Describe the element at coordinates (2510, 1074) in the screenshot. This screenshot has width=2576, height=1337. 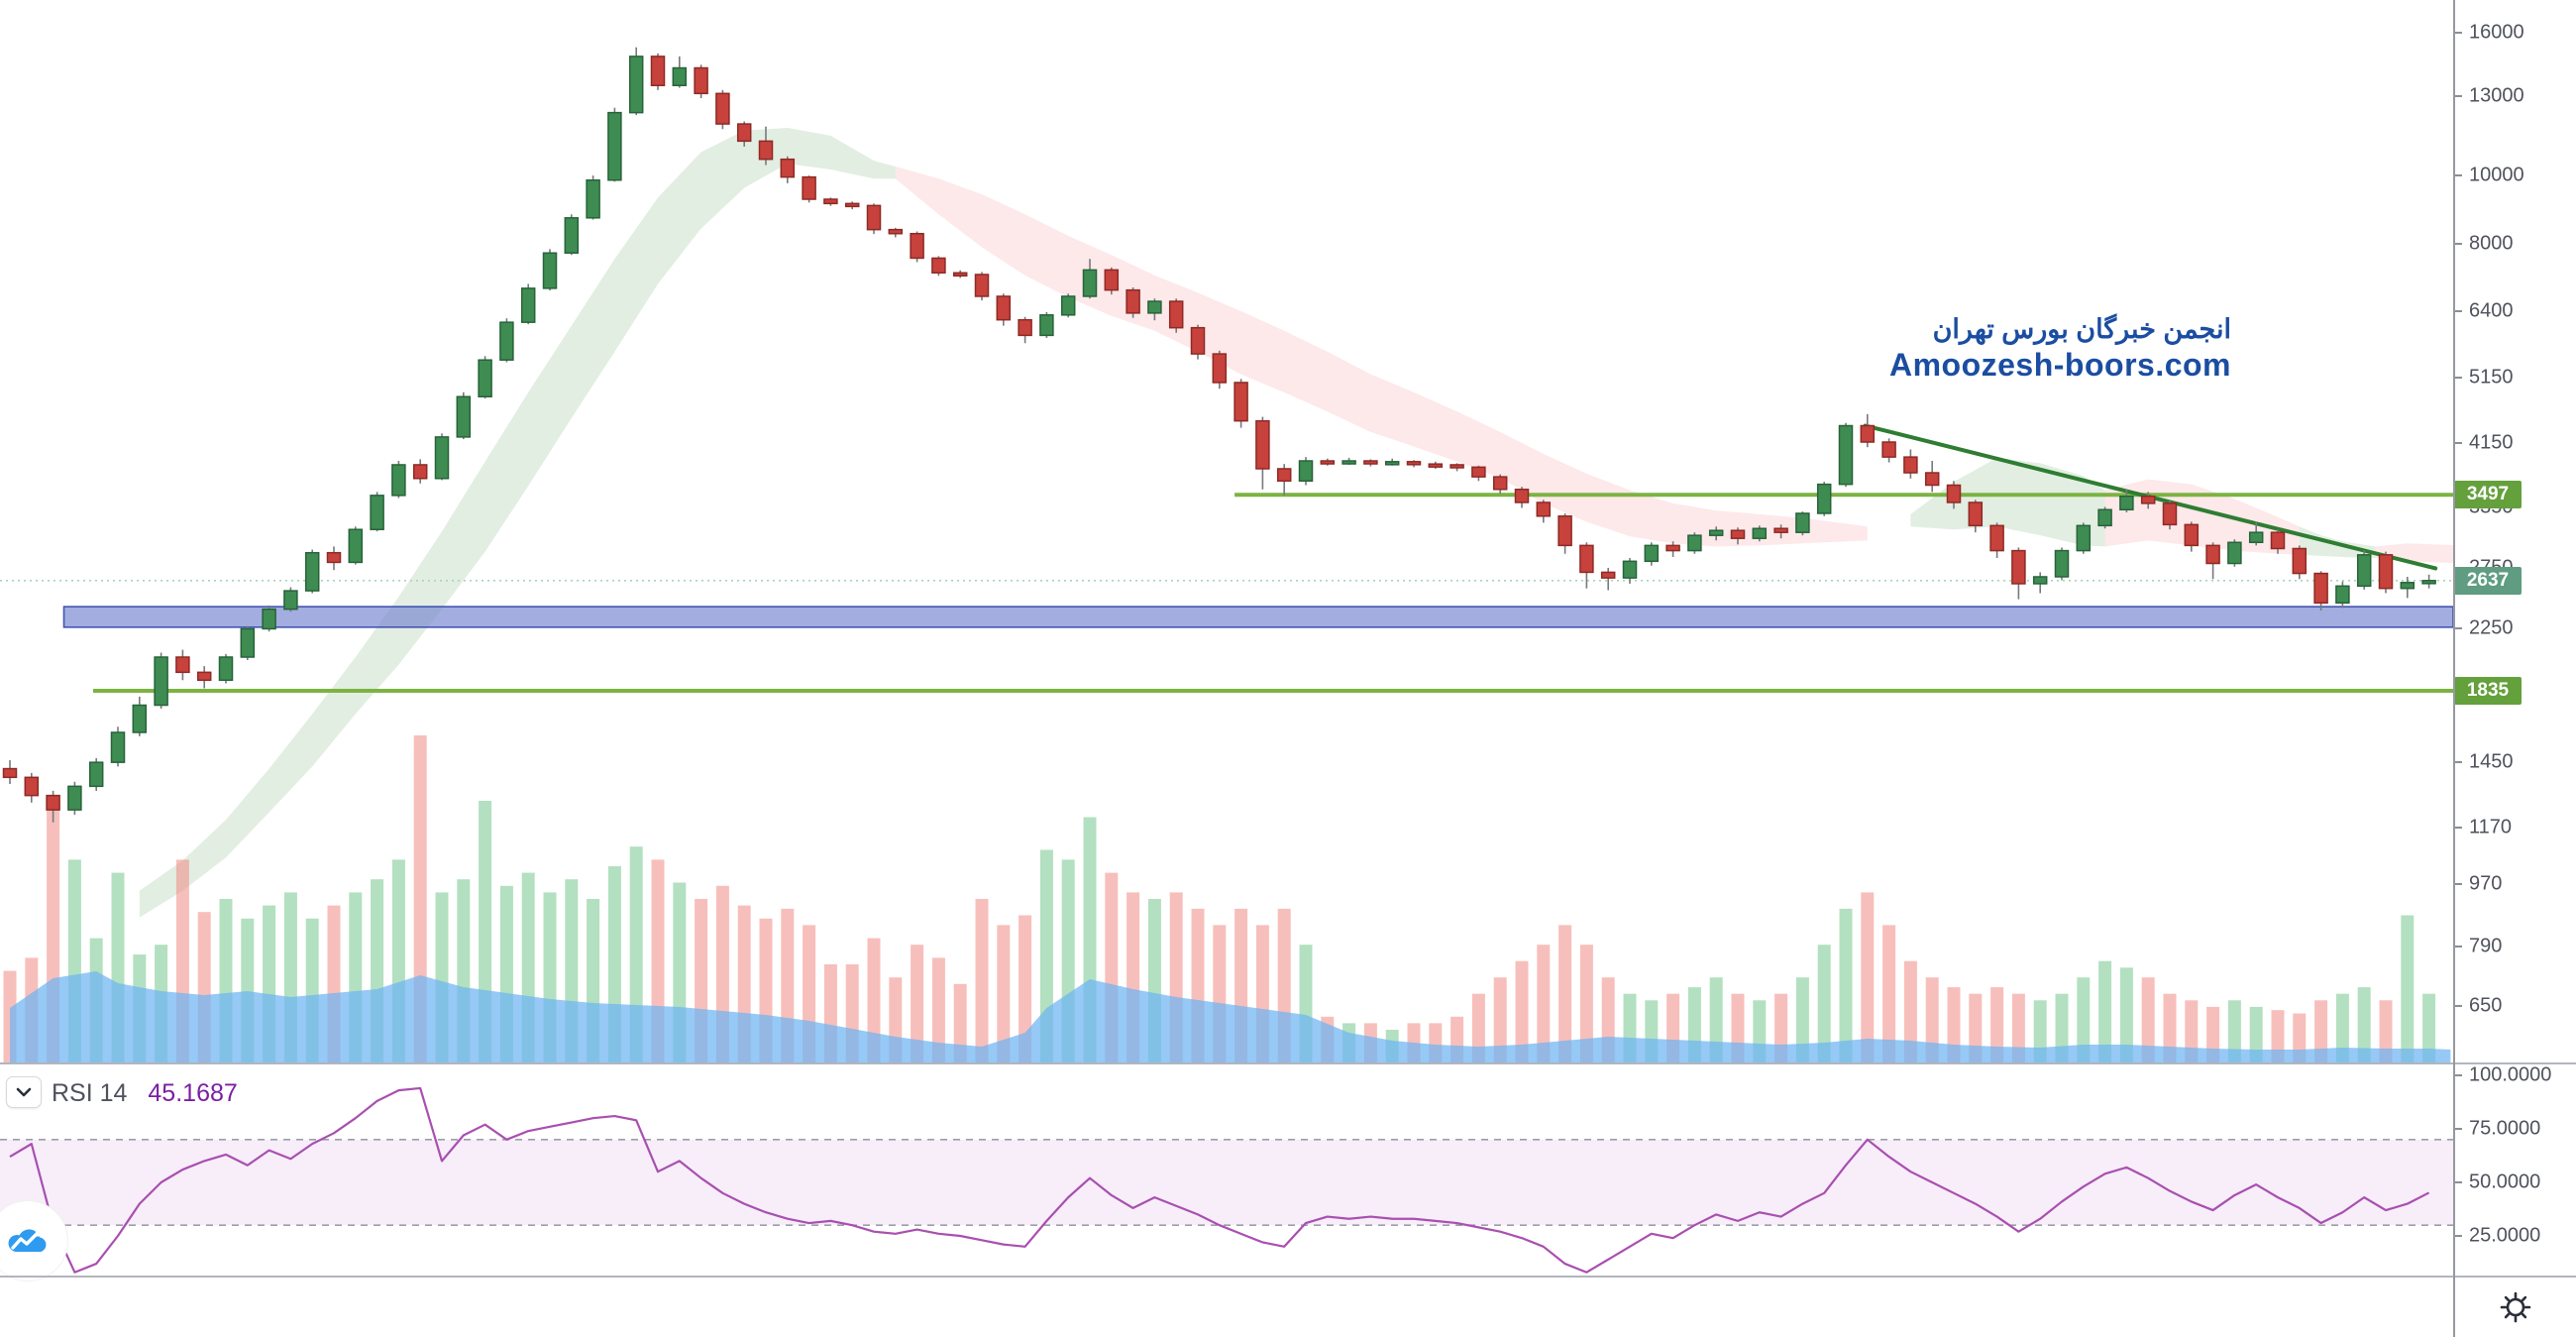
I see `rsi-tick-label: 100.0000` at that location.